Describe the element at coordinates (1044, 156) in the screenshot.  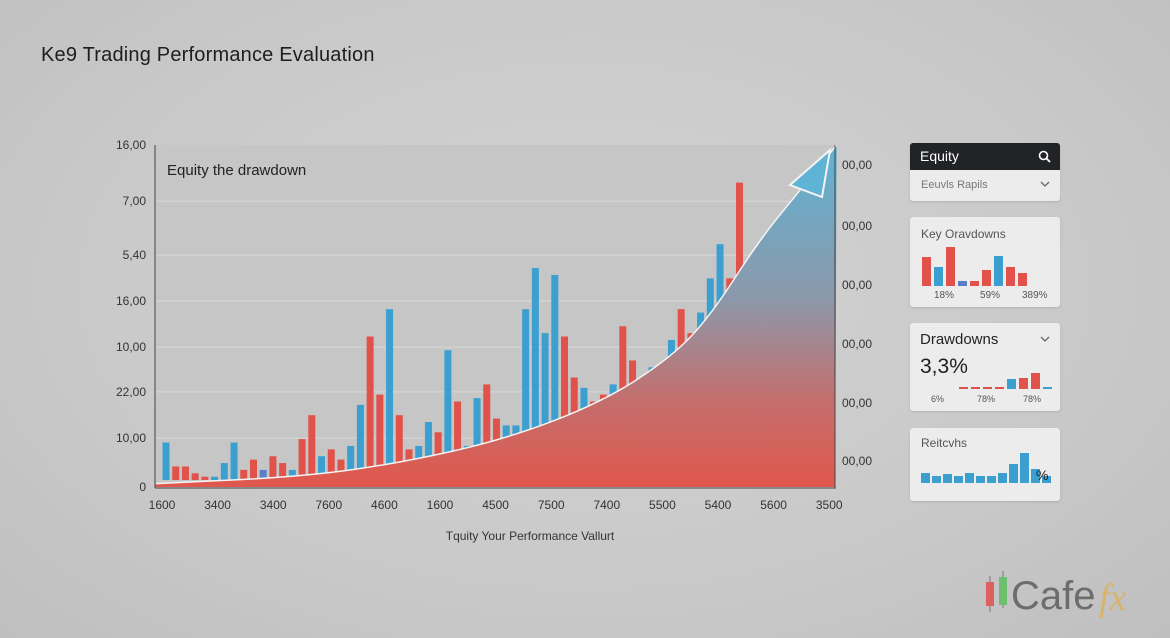
I see `search-icon` at that location.